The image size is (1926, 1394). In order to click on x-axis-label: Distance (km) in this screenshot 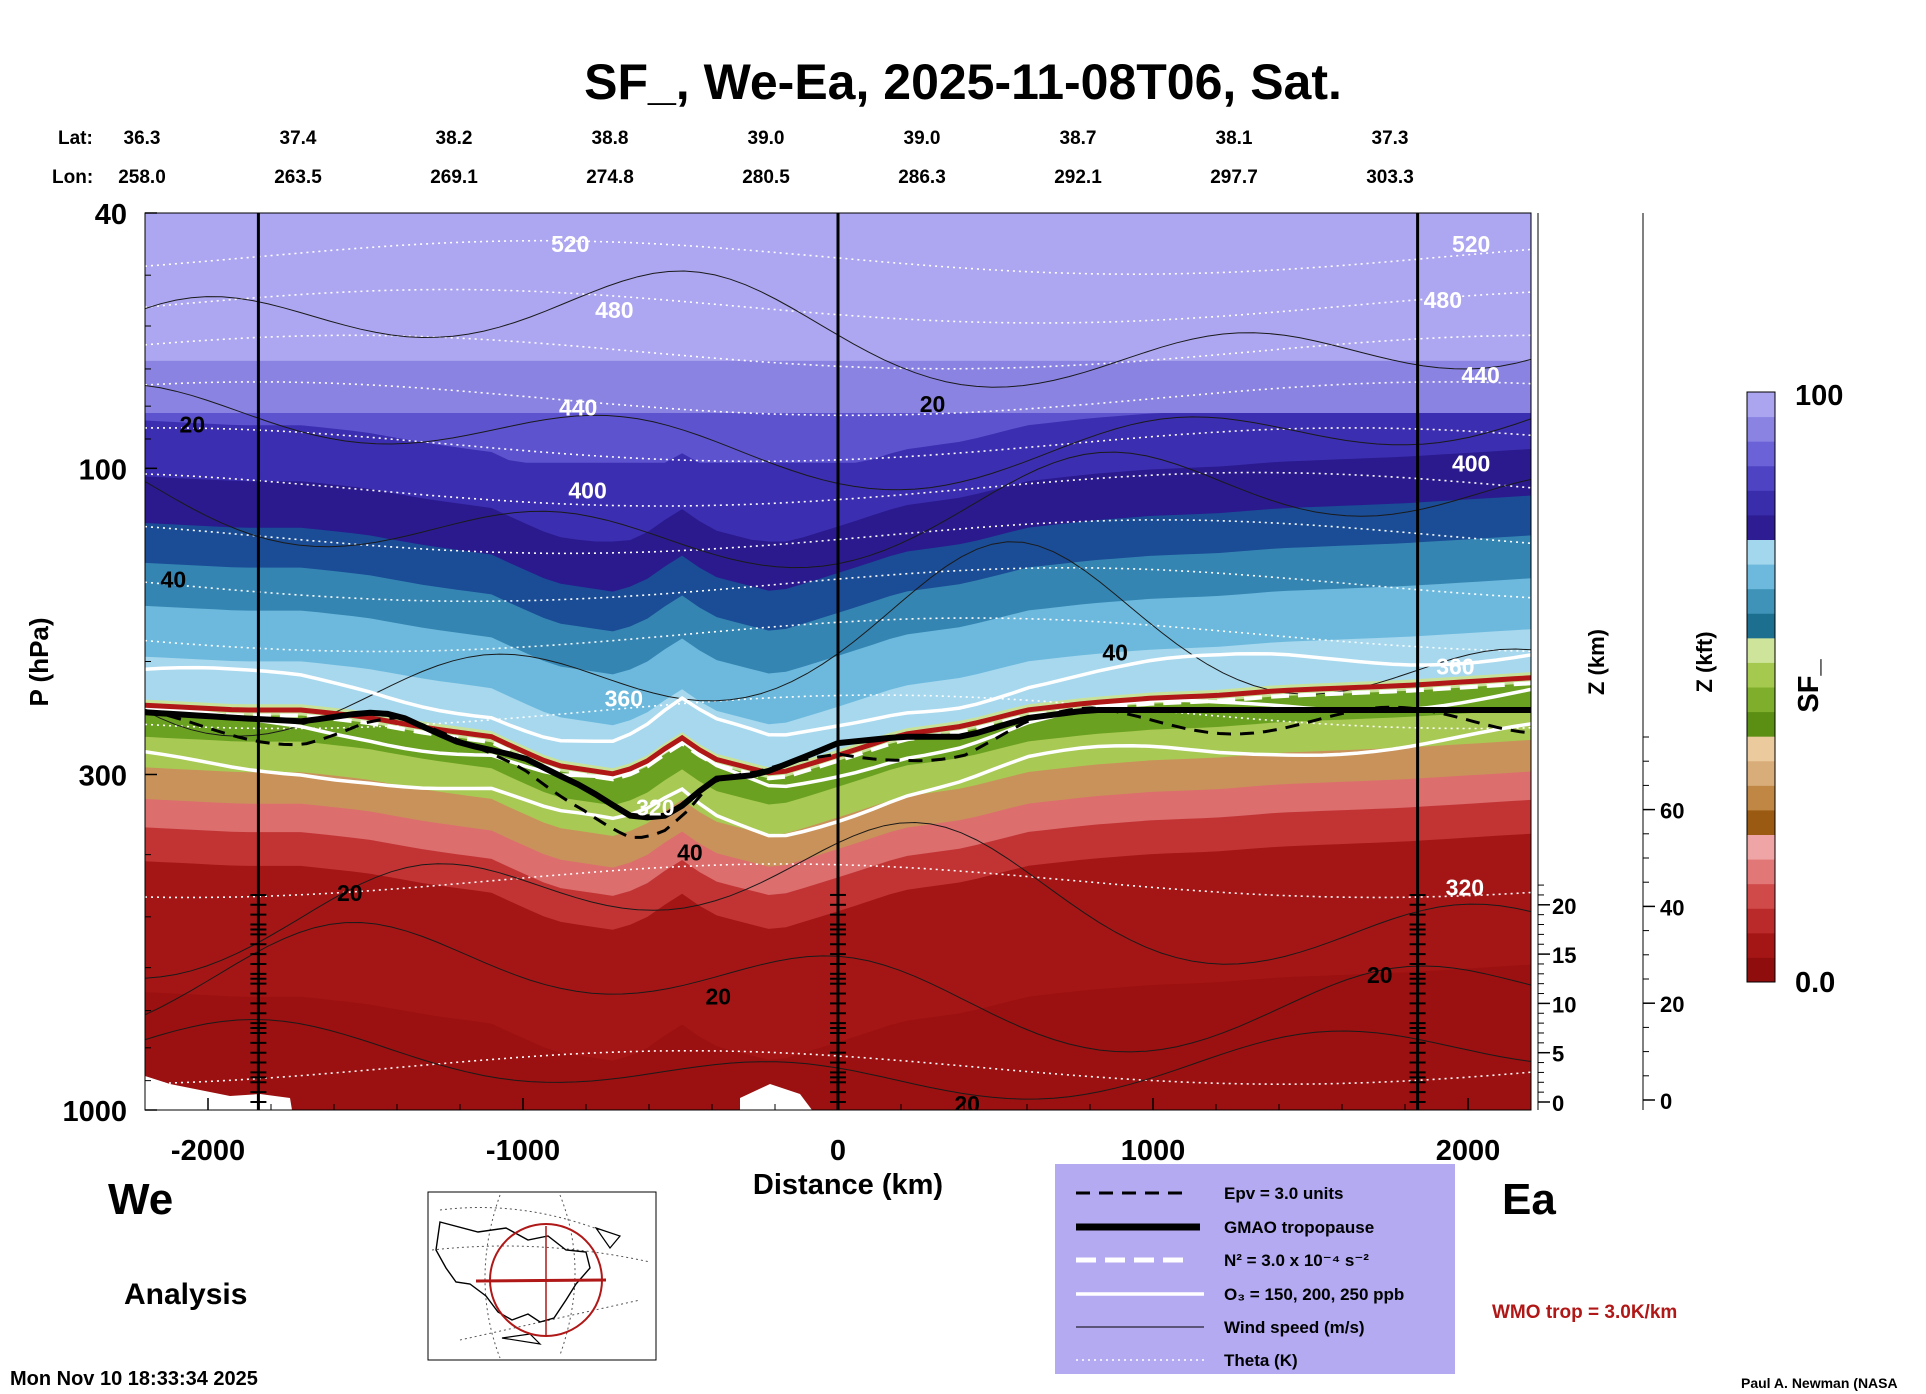, I will do `click(848, 1185)`.